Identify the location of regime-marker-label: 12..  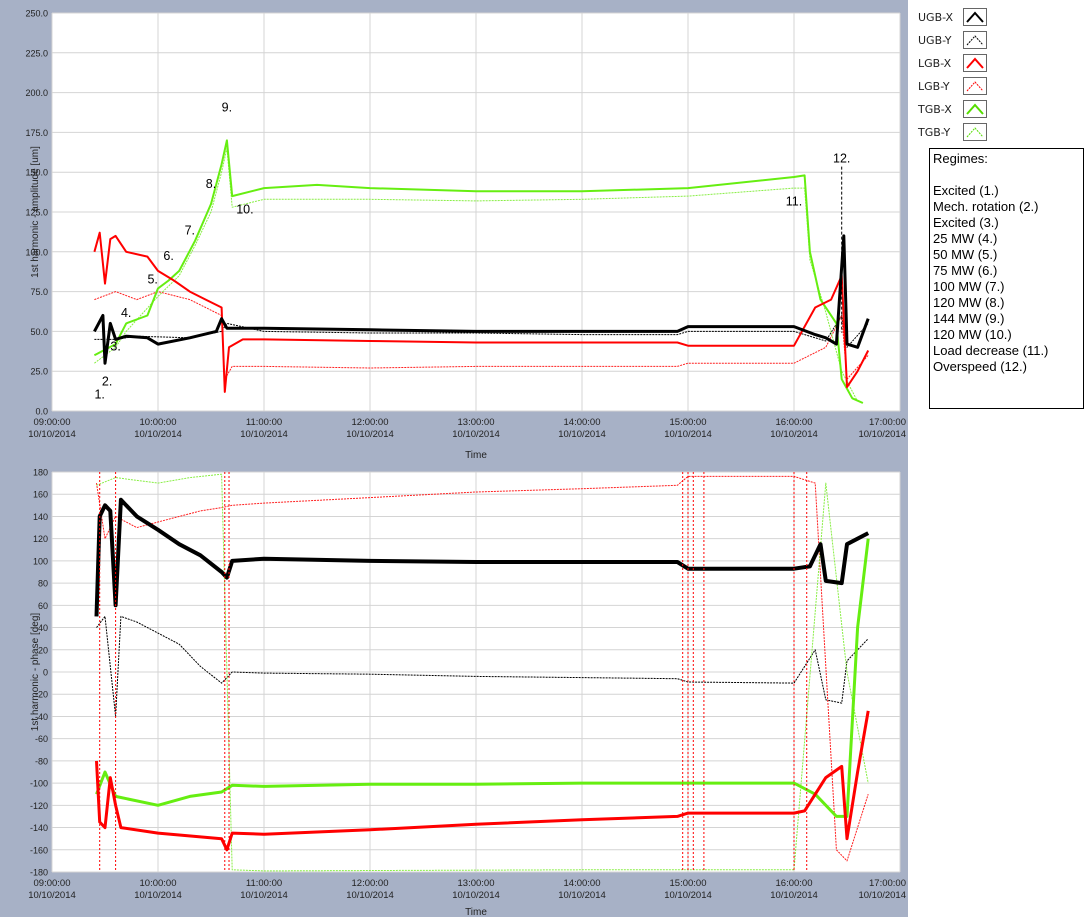
(841, 159).